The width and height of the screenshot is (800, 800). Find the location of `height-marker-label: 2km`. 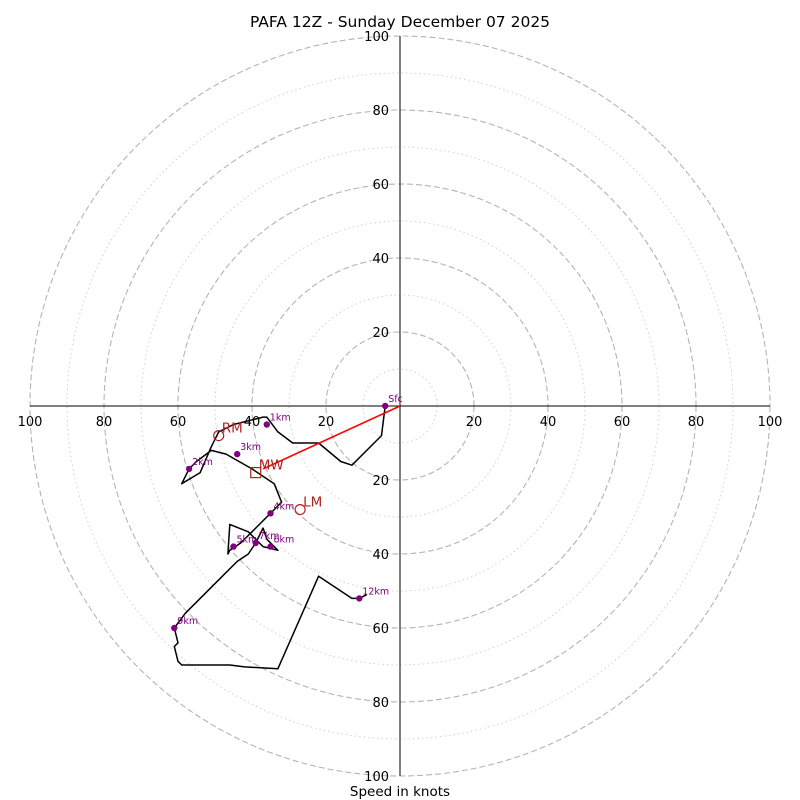

height-marker-label: 2km is located at coordinates (202, 462).